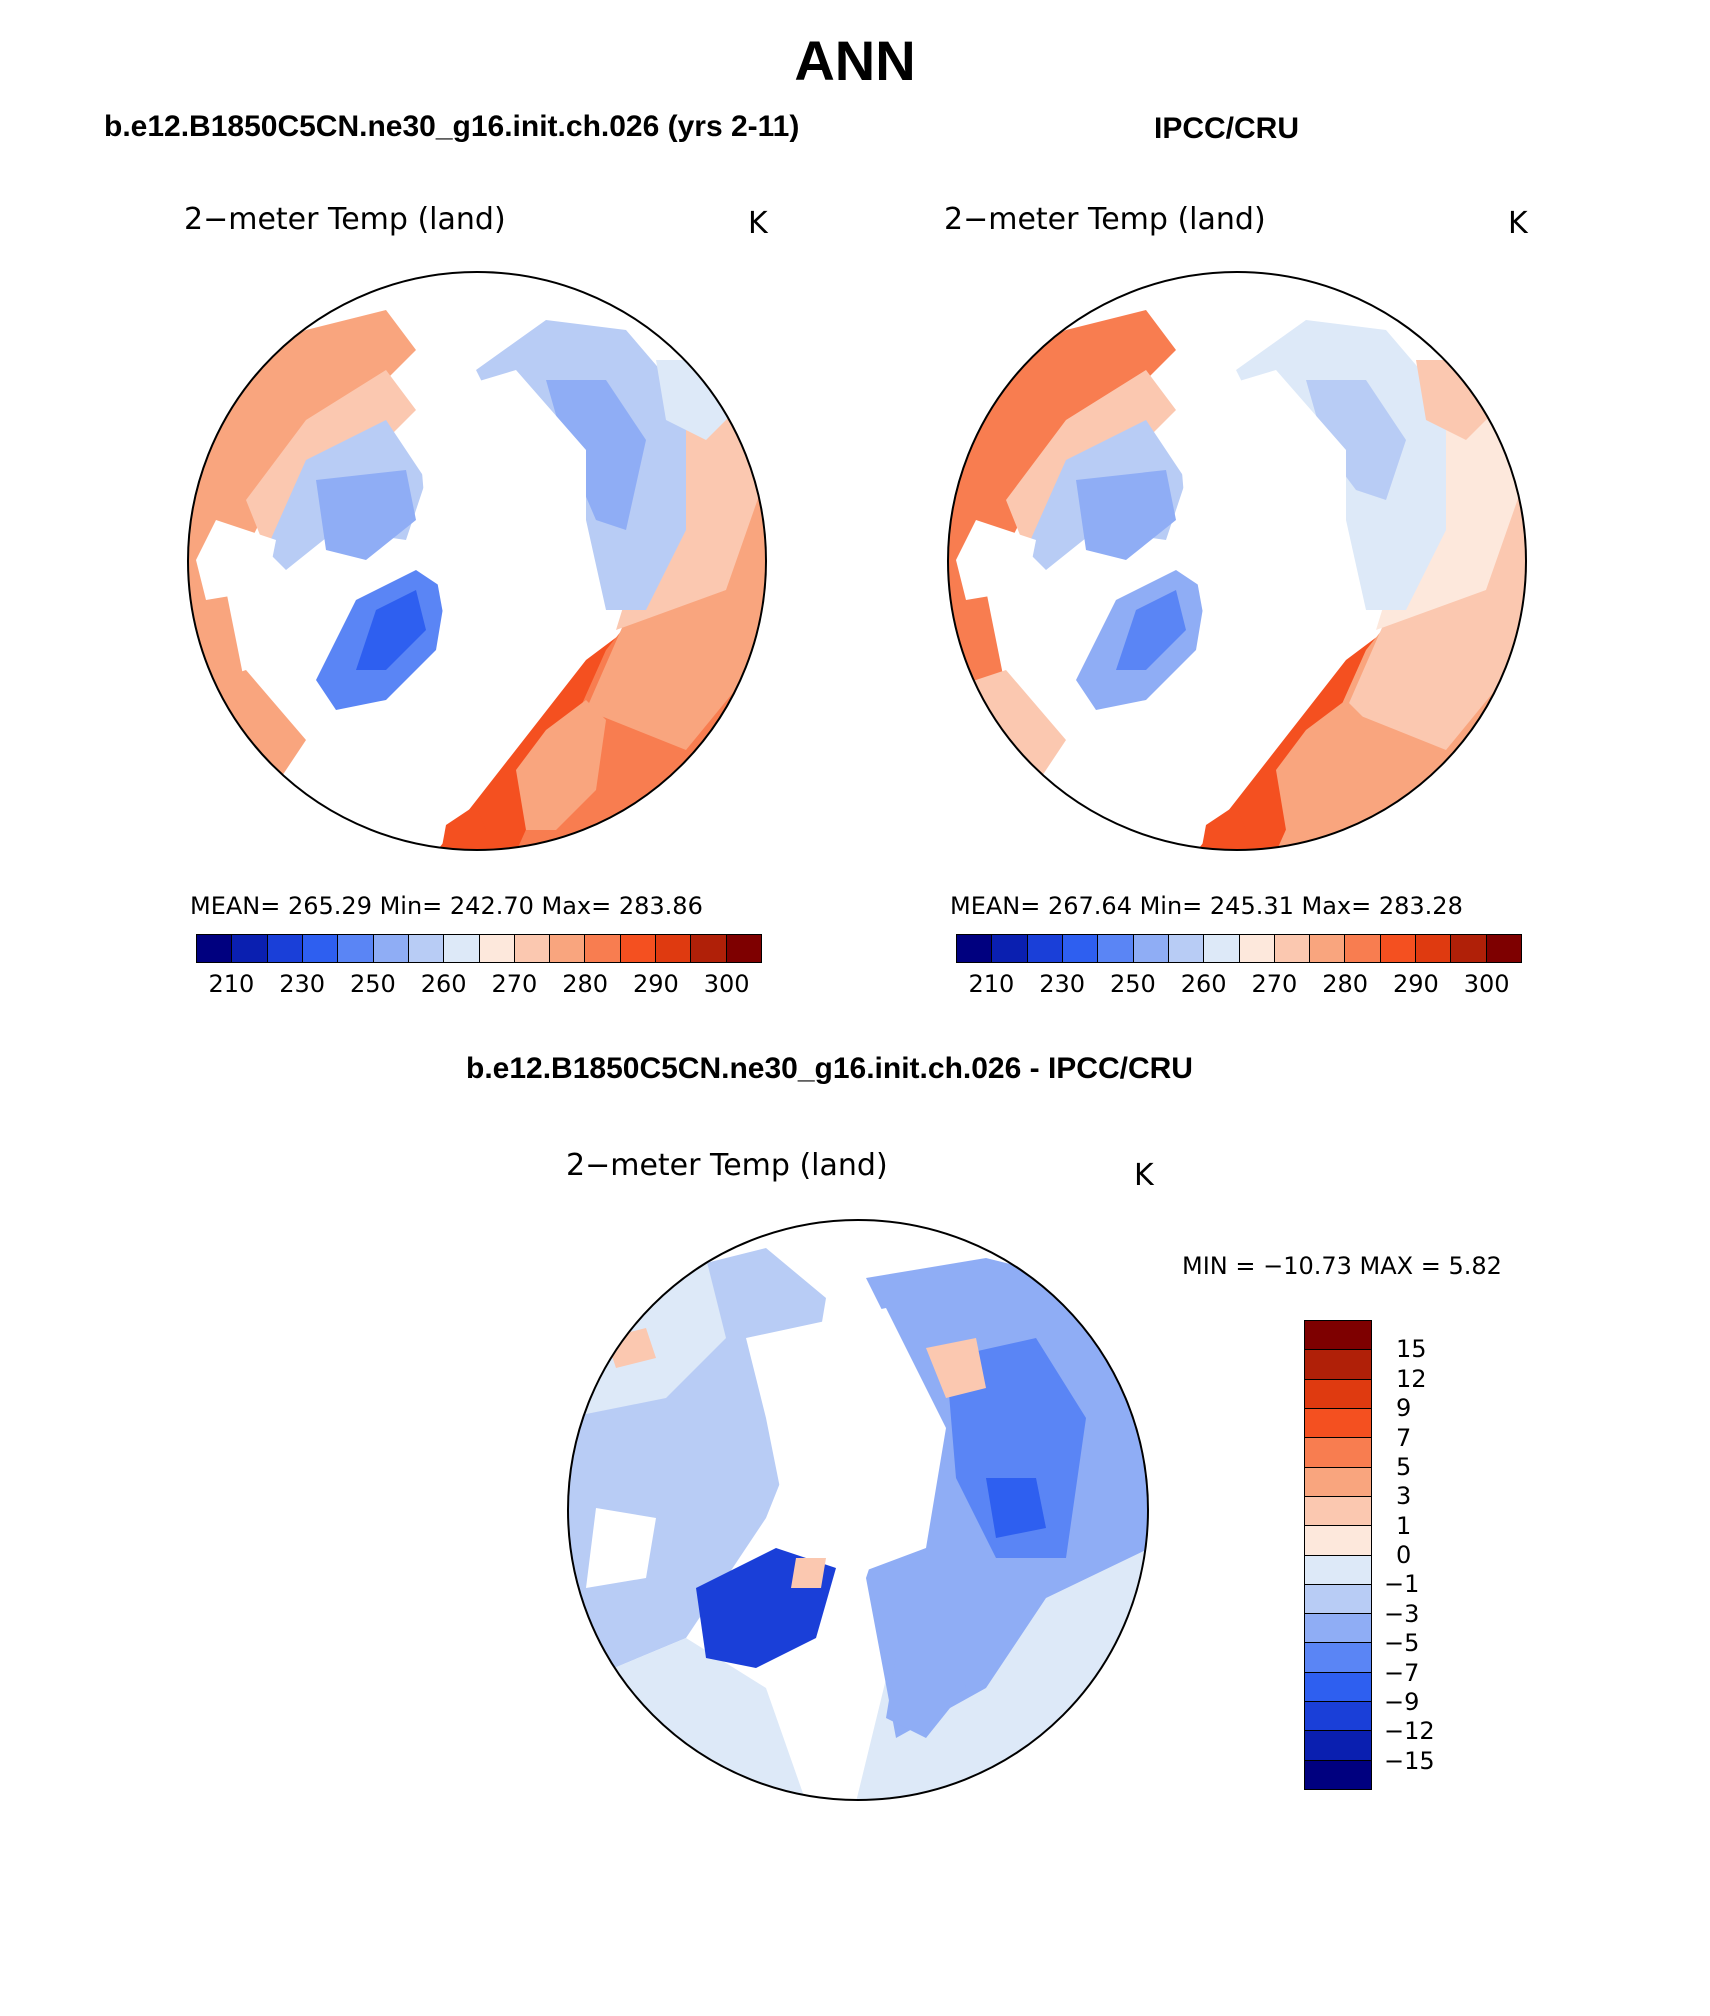 The image size is (1710, 2016). I want to click on obs-variable-label: 2−meter Temp (land), so click(1105, 219).